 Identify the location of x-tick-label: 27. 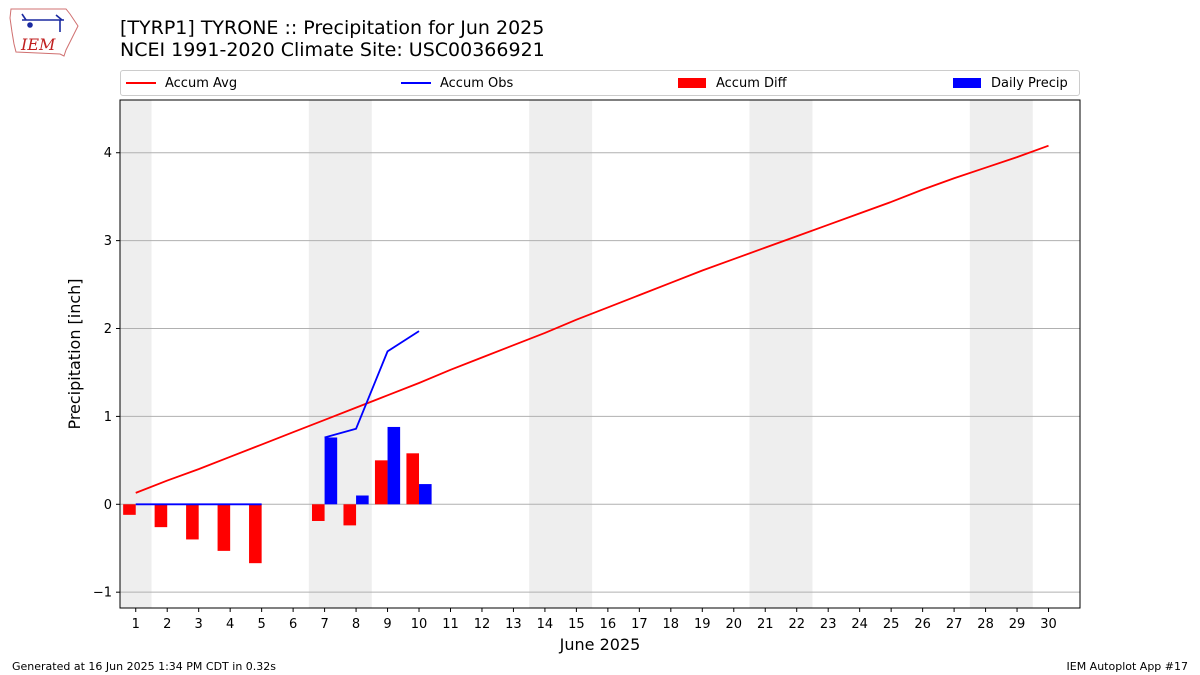
(954, 624).